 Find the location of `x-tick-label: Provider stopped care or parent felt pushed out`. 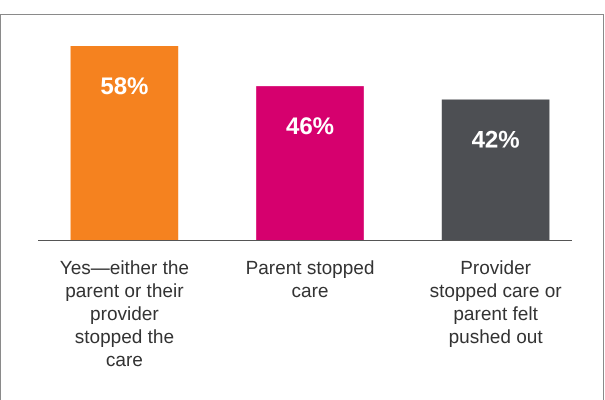

x-tick-label: Provider stopped care or parent felt pushed out is located at coordinates (496, 303).